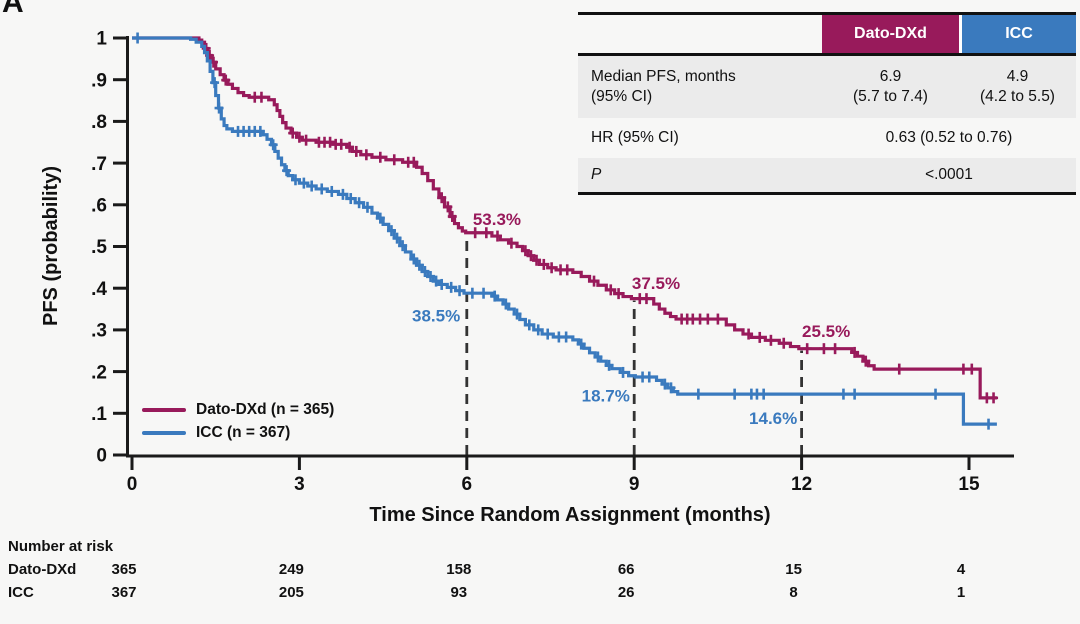  I want to click on number-at-risk-value: 205, so click(291, 592).